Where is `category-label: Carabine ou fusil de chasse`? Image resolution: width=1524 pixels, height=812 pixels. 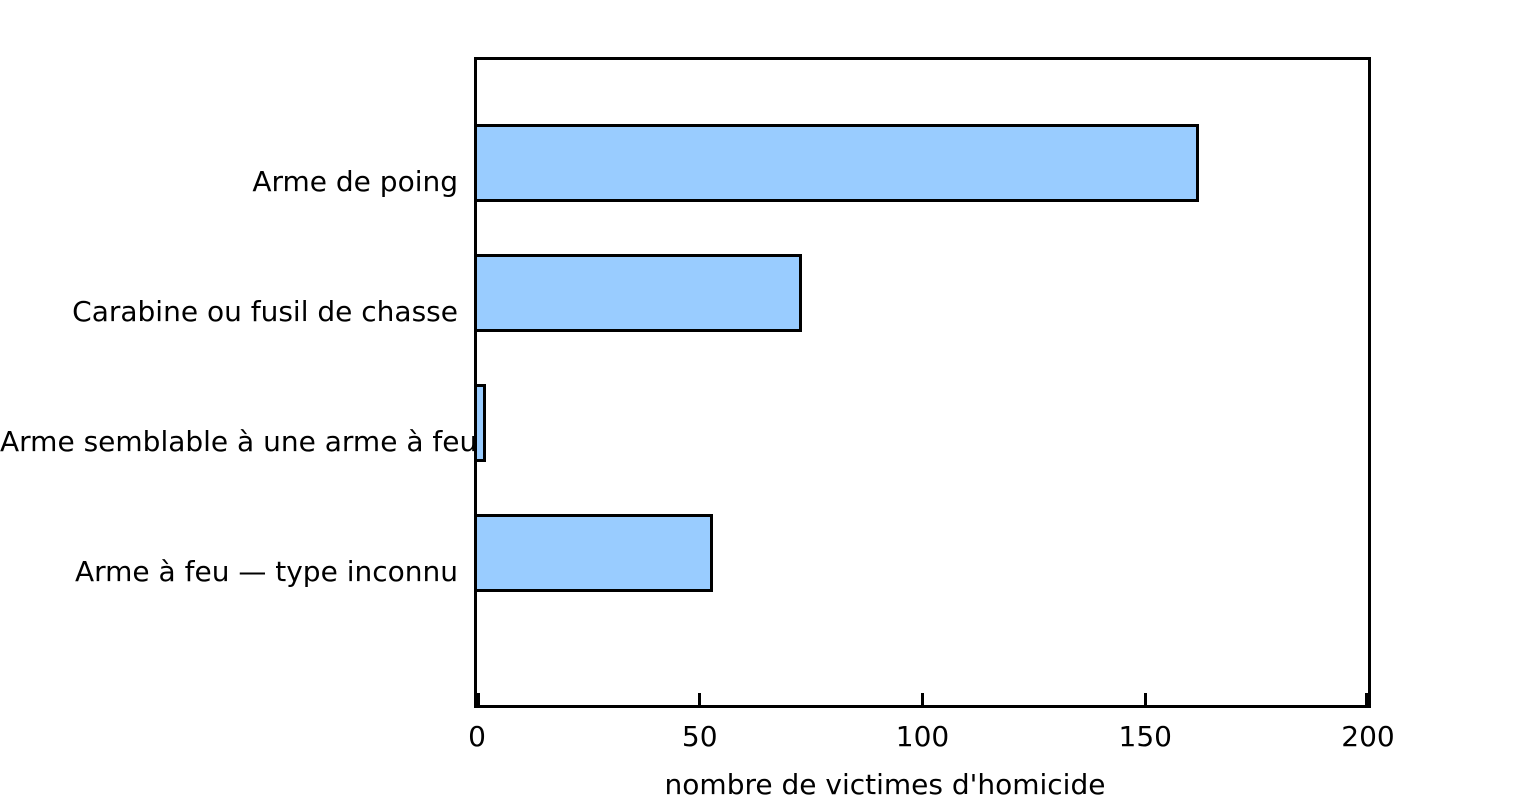 category-label: Carabine ou fusil de chasse is located at coordinates (265, 311).